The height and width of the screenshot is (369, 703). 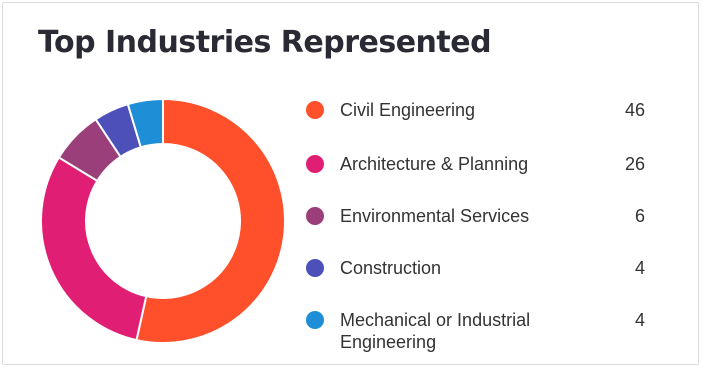 I want to click on legend-item-environmental-services: Environmental Services 6, so click(x=486, y=216).